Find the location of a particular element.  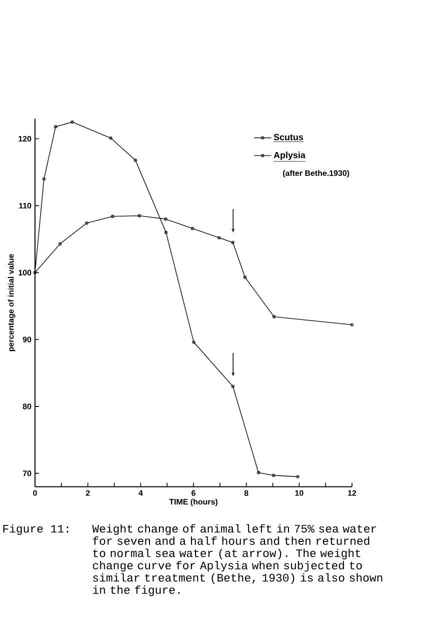

text: Weight change of animal left in 75% sea water for seven and a half hours and then returned to normal sea water (at arrow). The weight change curve for Aplysia when subjected to similar treatment (Bethe, 1930) is also shown in the figure. is located at coordinates (237, 560).